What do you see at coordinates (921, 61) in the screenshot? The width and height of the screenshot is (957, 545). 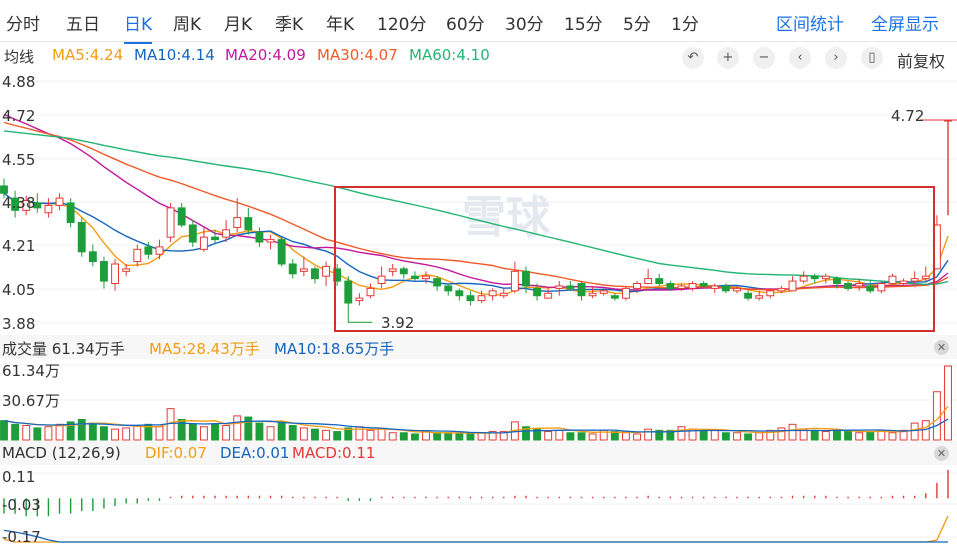 I see `adjust-mode-button: 前复权` at bounding box center [921, 61].